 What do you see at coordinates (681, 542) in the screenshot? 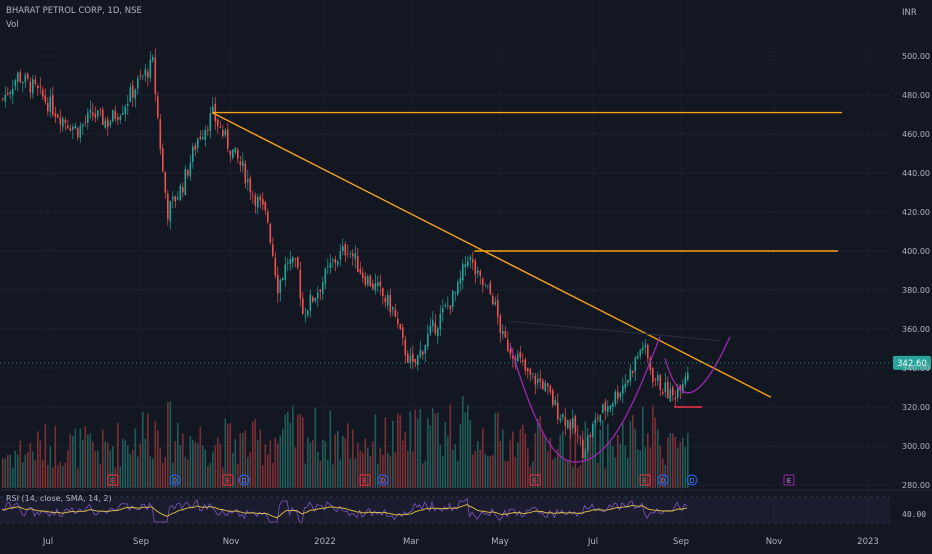
I see `x-tick-label: Sep` at bounding box center [681, 542].